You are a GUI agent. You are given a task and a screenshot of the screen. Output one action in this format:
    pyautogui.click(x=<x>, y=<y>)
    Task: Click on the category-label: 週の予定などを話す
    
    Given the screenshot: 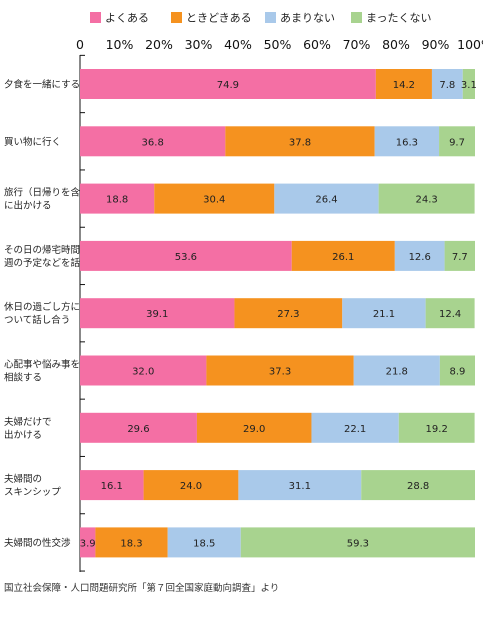 What is the action you would take?
    pyautogui.click(x=47, y=263)
    